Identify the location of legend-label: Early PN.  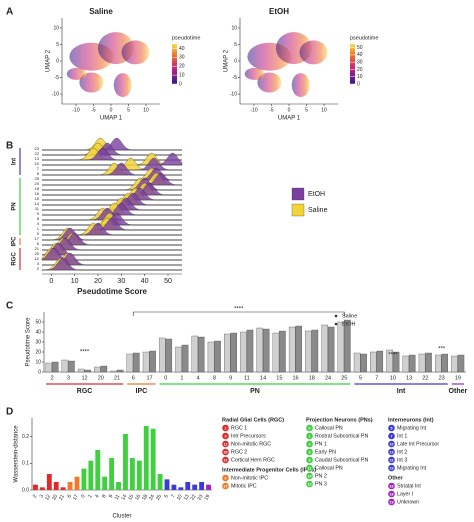
(325, 452).